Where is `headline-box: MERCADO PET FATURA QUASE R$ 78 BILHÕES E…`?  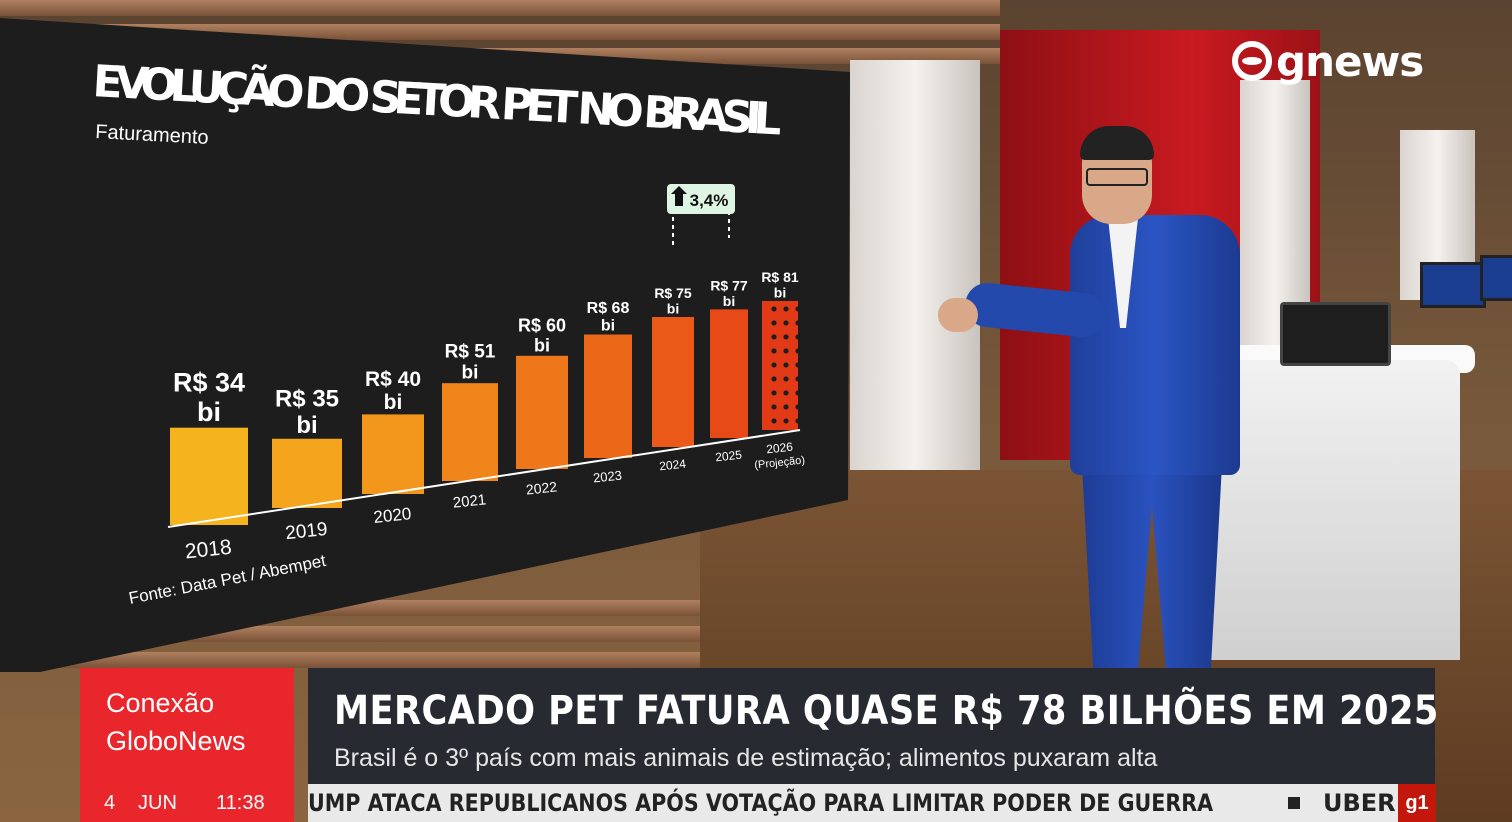
headline-box: MERCADO PET FATURA QUASE R$ 78 BILHÕES E… is located at coordinates (873, 726).